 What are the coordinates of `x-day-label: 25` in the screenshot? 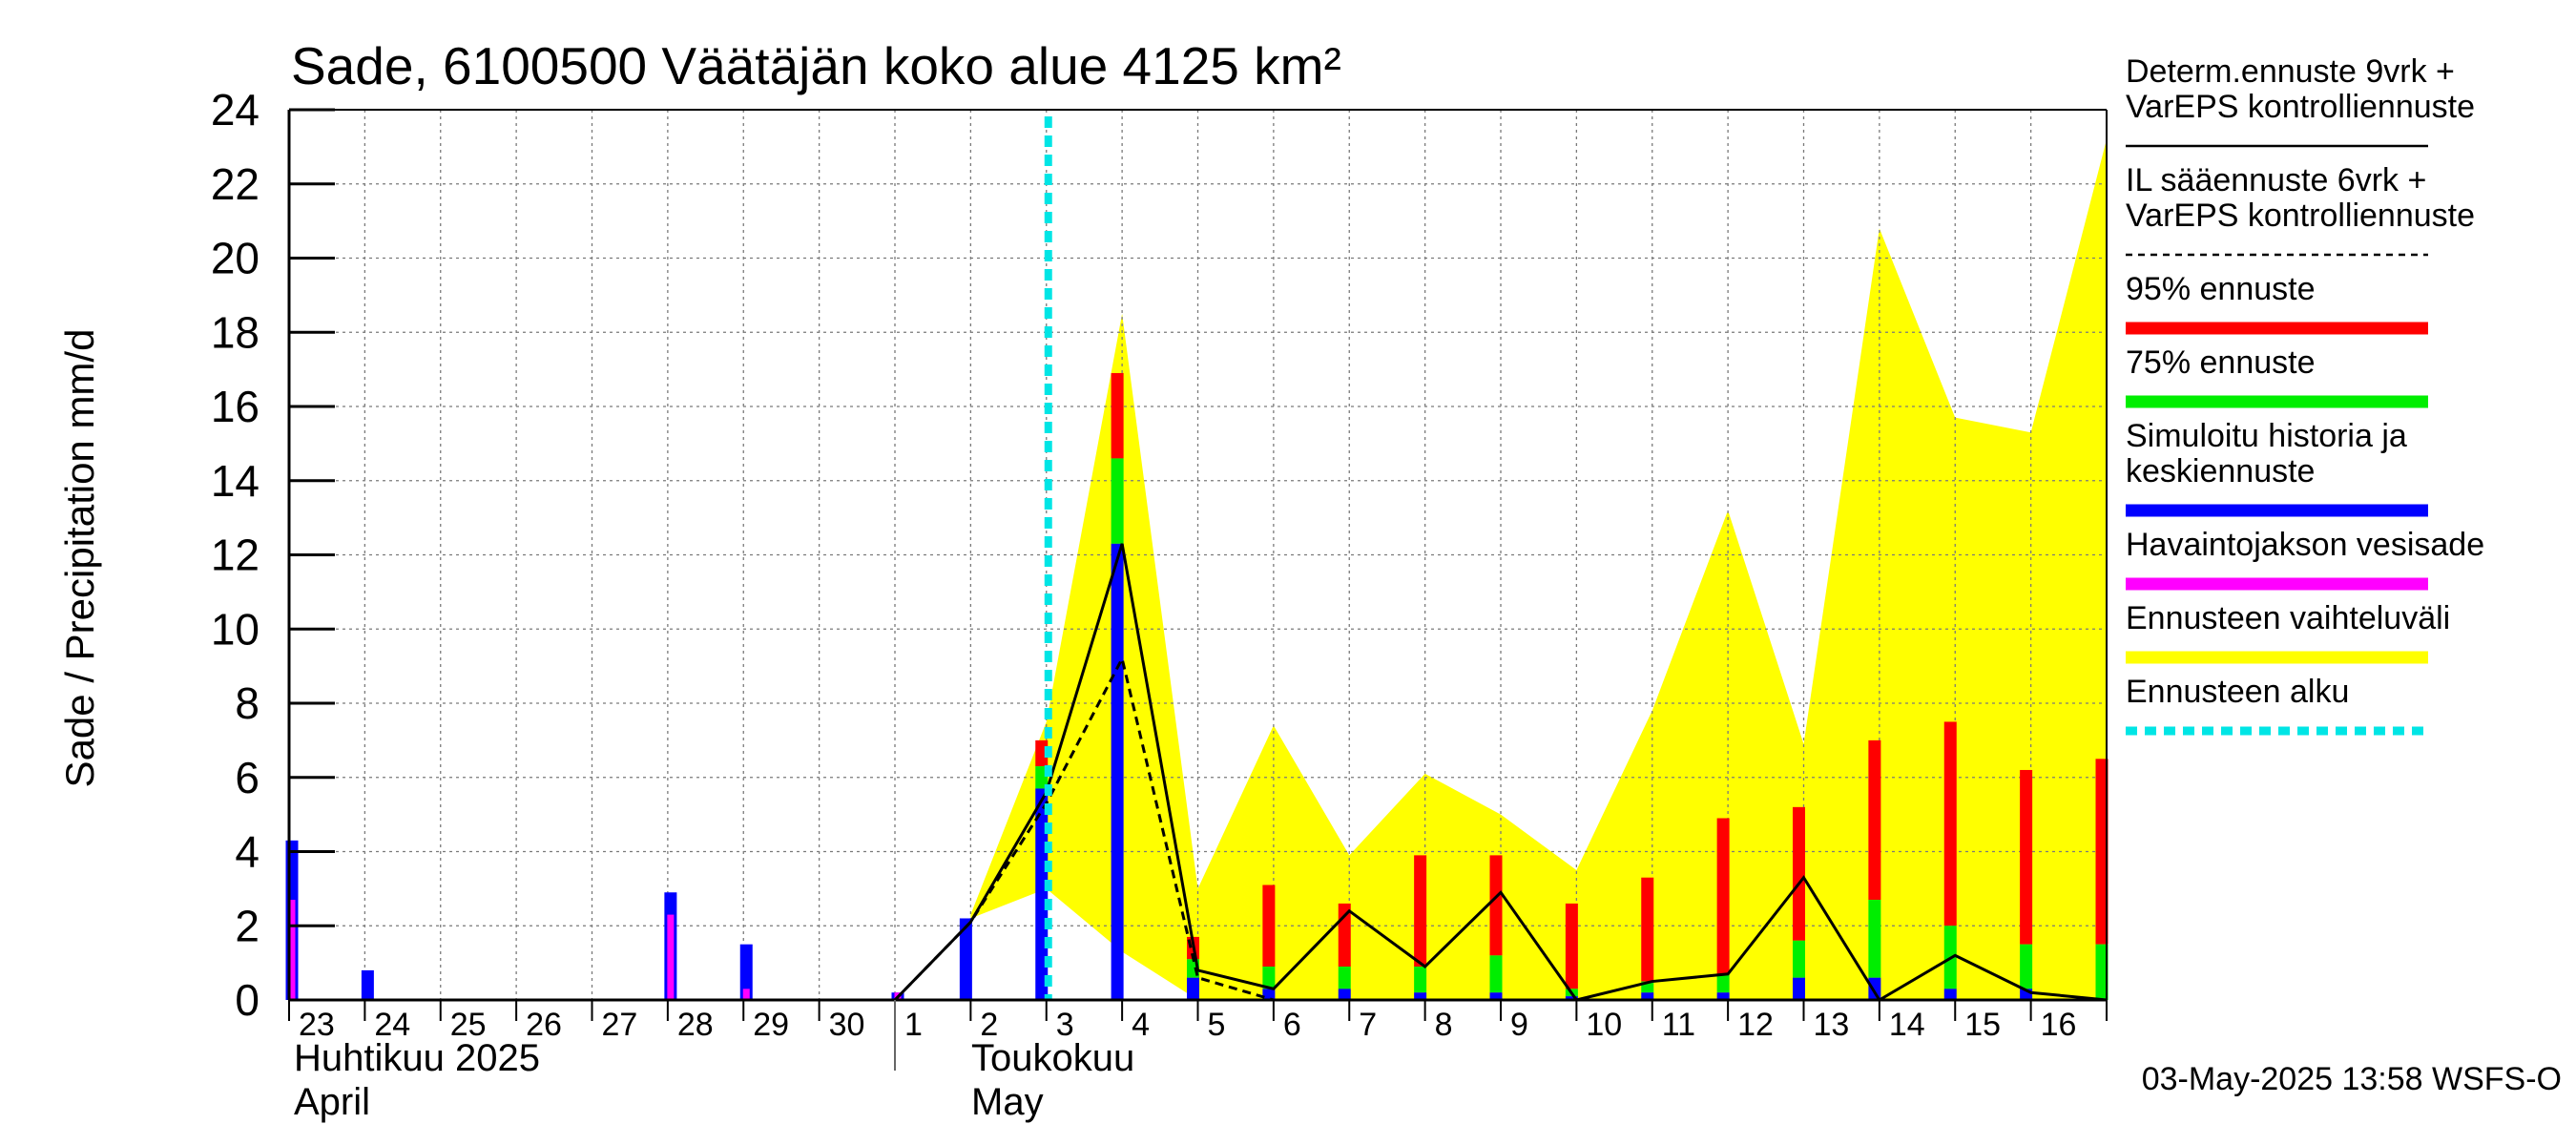 It's located at (468, 1025).